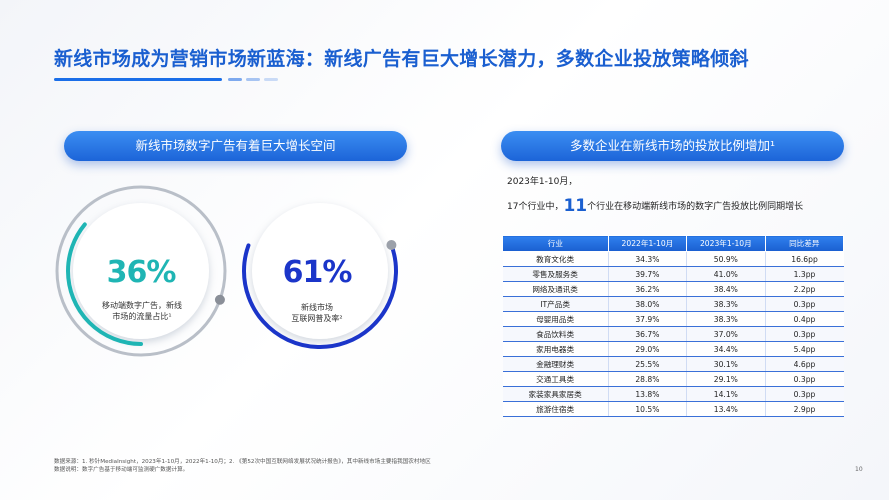 Image resolution: width=889 pixels, height=500 pixels. I want to click on table-row: 网络及通讯类 36.2% 38.4% 2.2pp, so click(673, 289).